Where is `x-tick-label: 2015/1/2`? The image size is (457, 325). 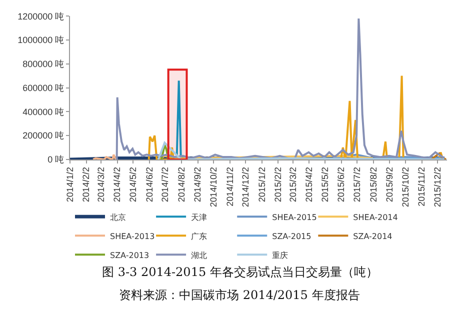 x-tick-label: 2015/1/2 is located at coordinates (261, 184).